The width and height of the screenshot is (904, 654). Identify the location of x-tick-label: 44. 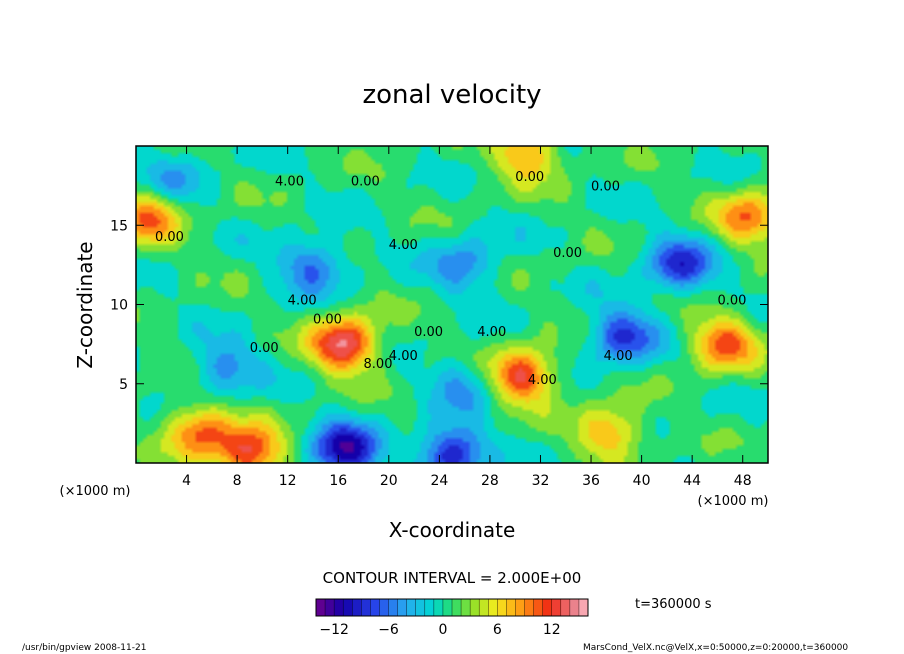
(692, 481).